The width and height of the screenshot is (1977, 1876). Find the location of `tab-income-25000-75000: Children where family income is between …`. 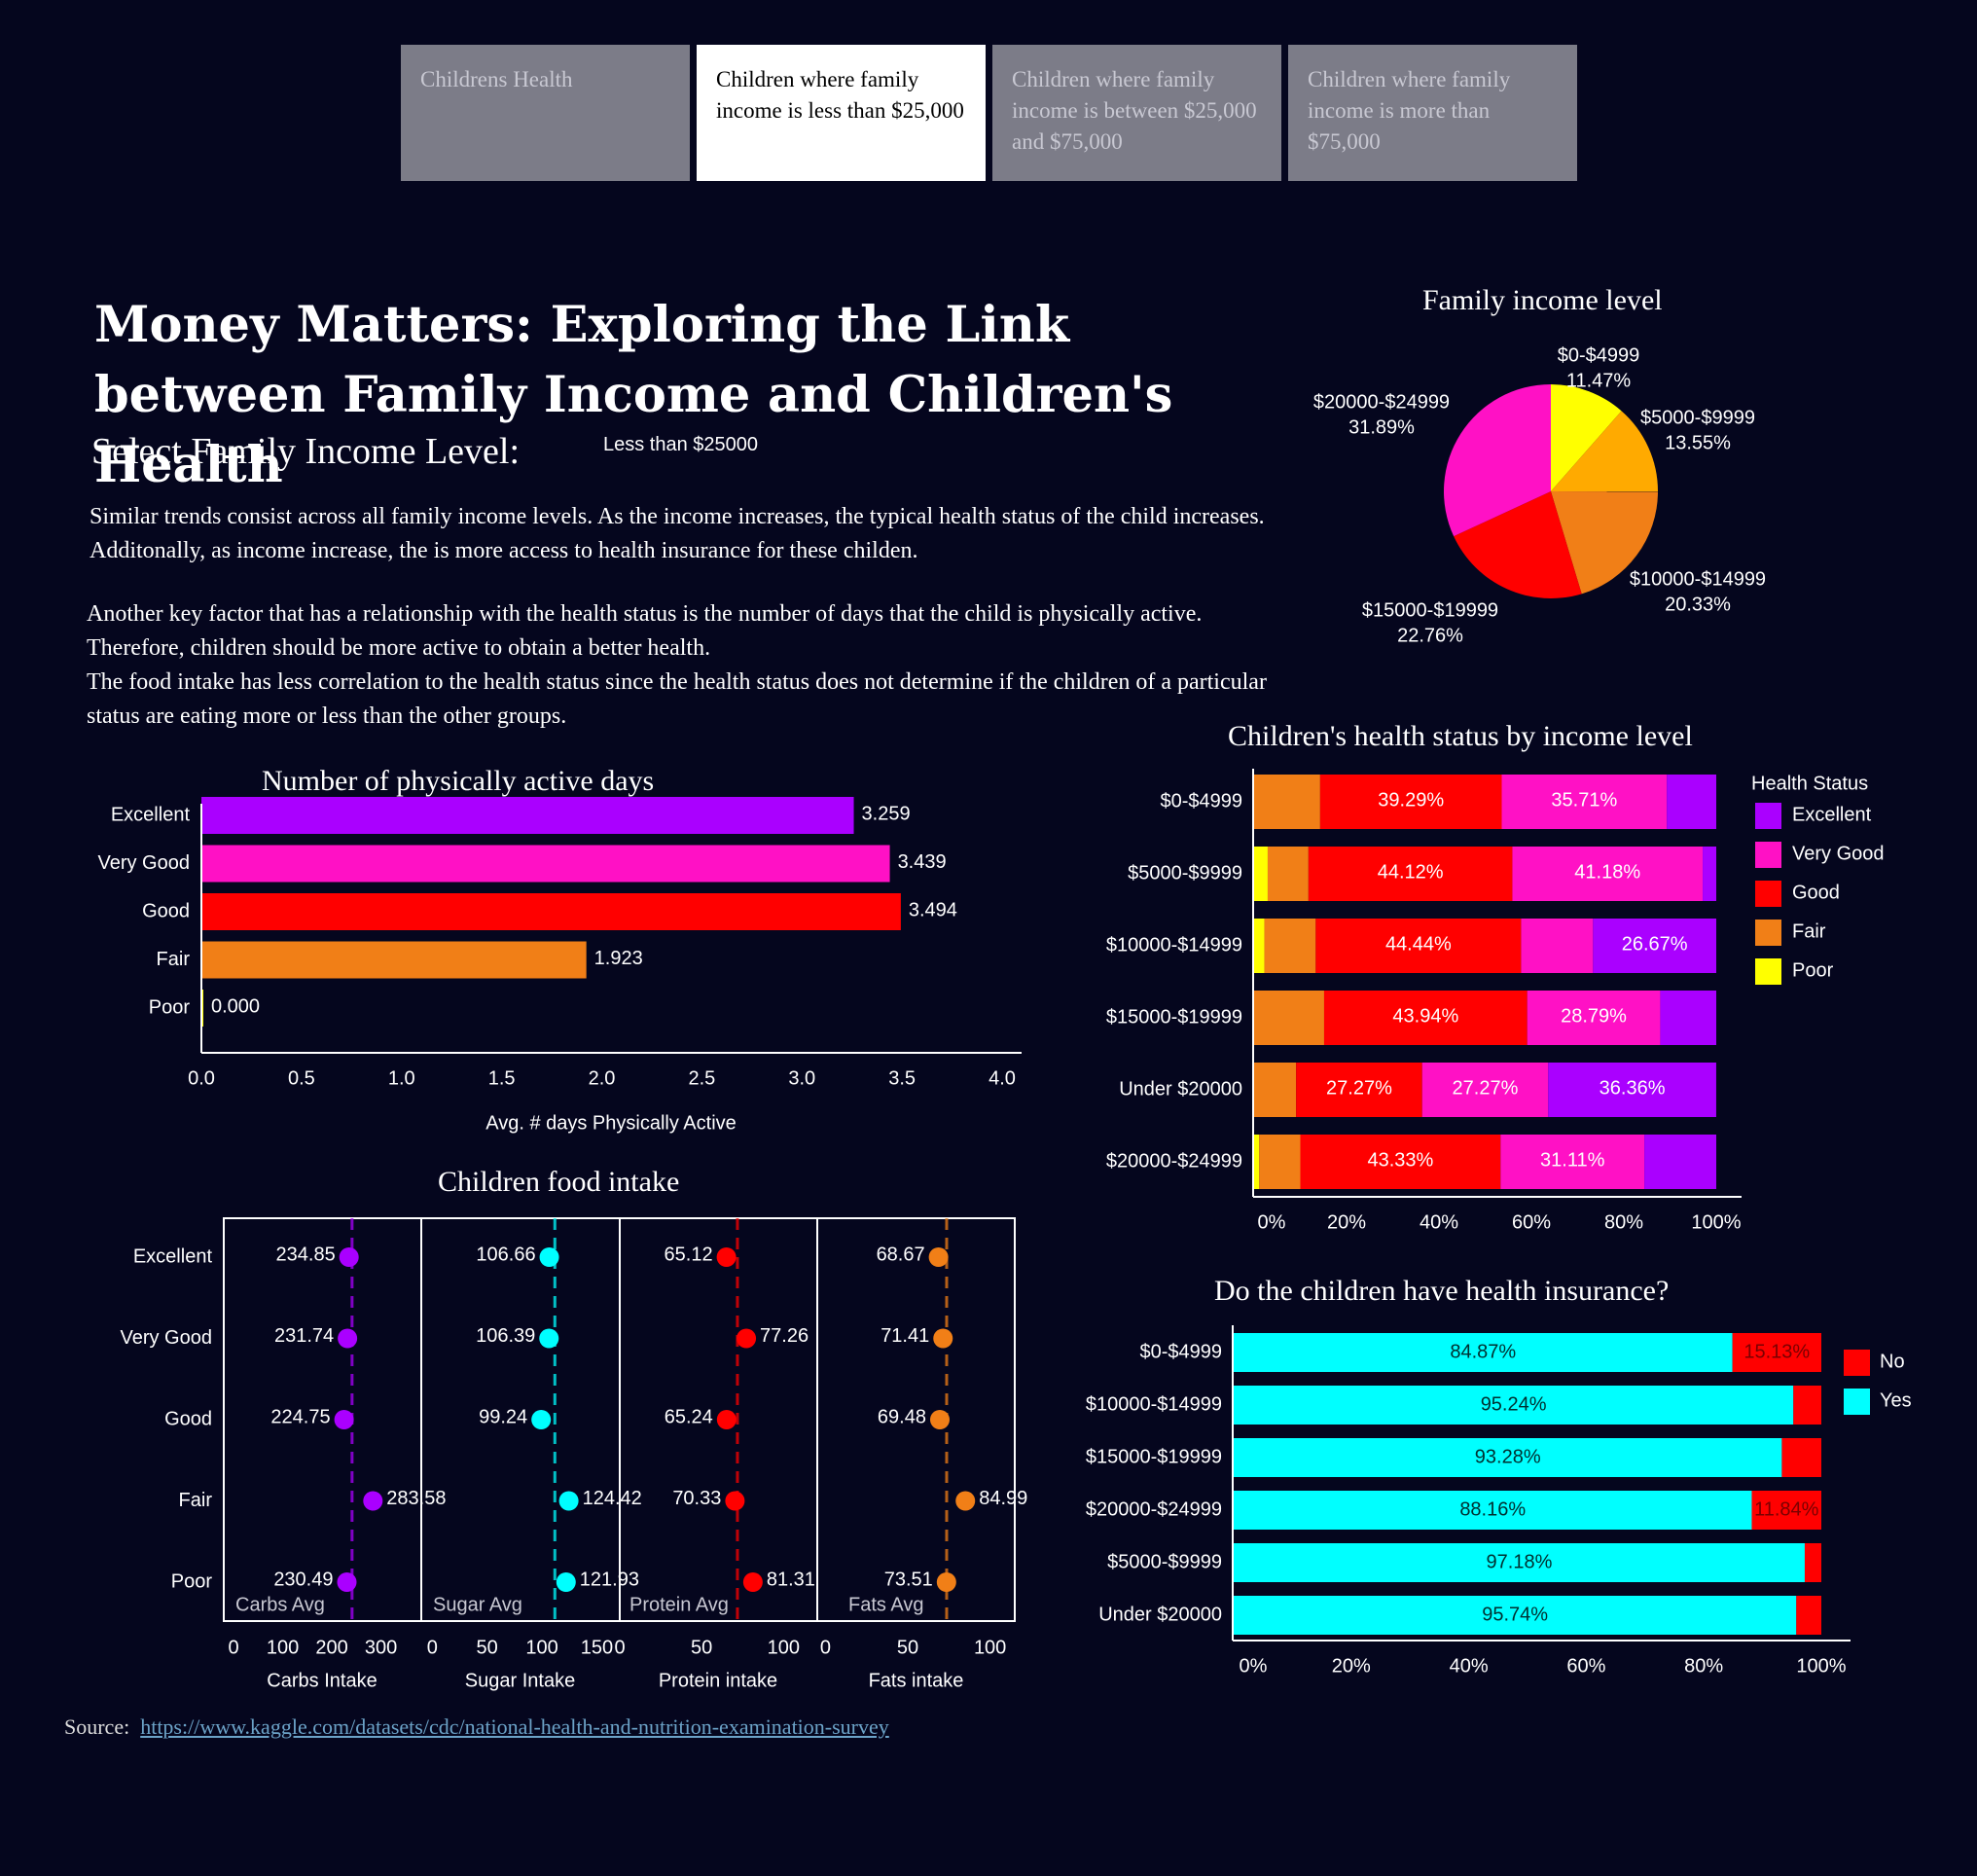

tab-income-25000-75000: Children where family income is between … is located at coordinates (1136, 113).